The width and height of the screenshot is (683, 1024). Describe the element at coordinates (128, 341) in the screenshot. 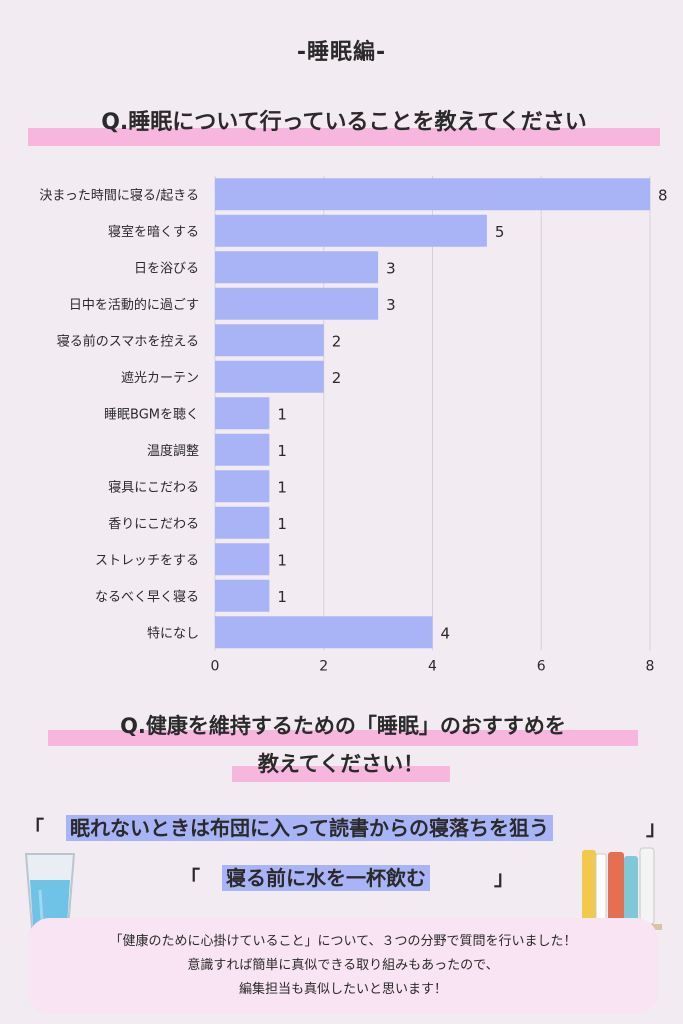

I see `category-label: 寝る前のスマホを控える` at that location.